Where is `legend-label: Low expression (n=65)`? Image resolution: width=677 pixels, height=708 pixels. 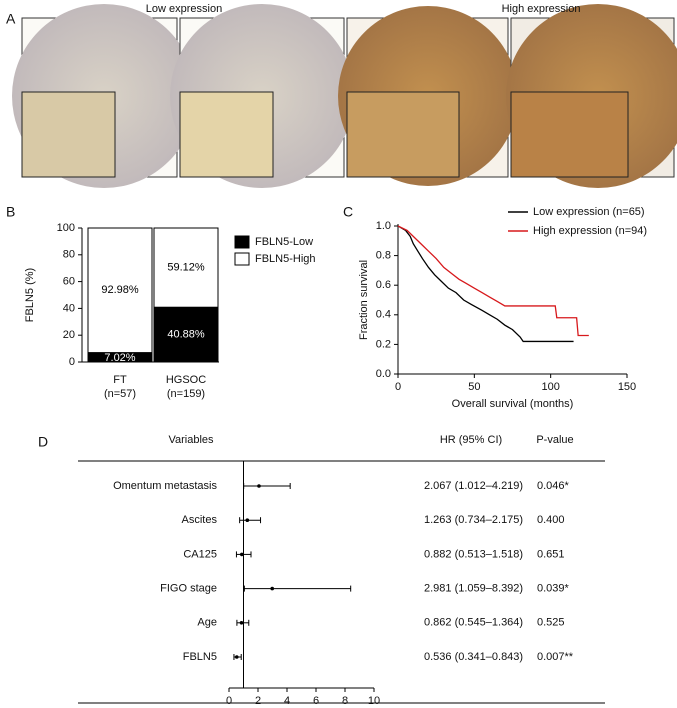 legend-label: Low expression (n=65) is located at coordinates (589, 212).